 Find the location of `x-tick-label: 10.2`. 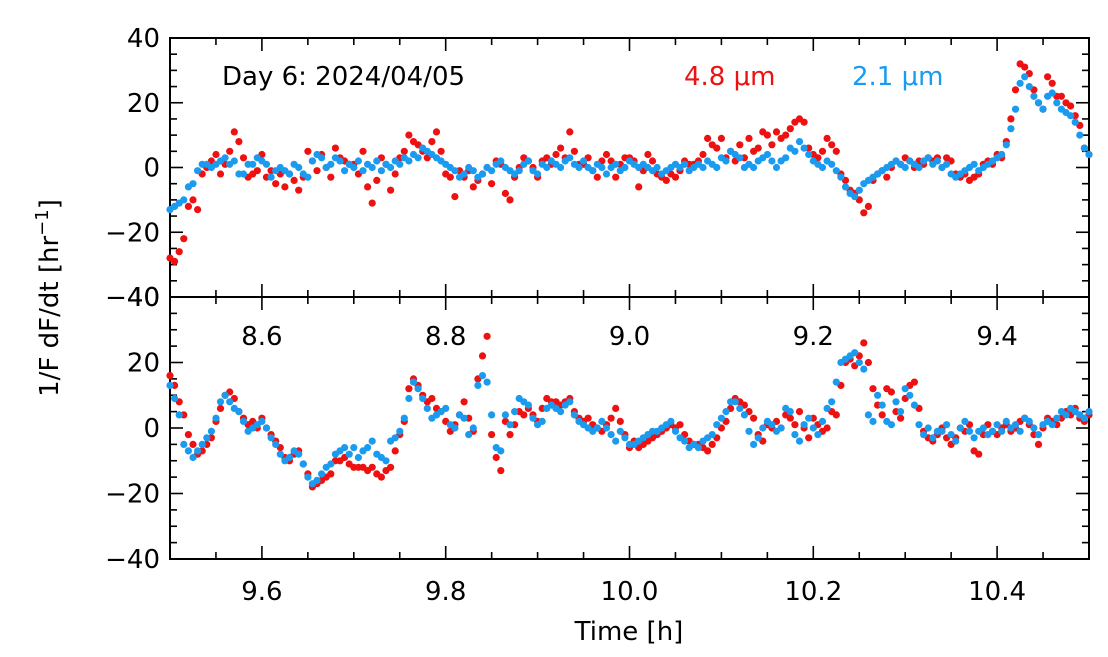

x-tick-label: 10.2 is located at coordinates (813, 592).